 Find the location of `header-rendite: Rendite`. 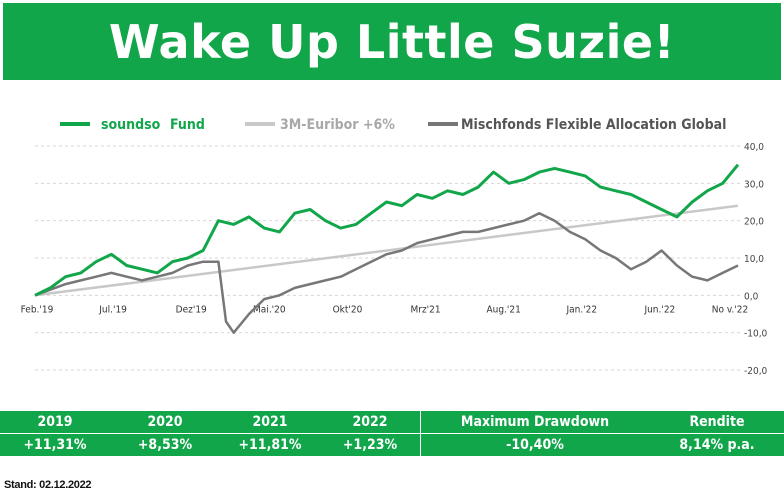

header-rendite: Rendite is located at coordinates (717, 422).